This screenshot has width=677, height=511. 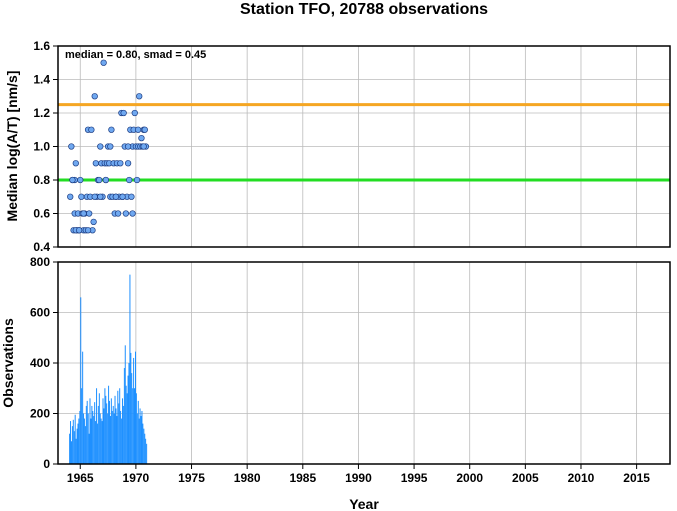 I want to click on reference-lines, so click(x=364, y=142).